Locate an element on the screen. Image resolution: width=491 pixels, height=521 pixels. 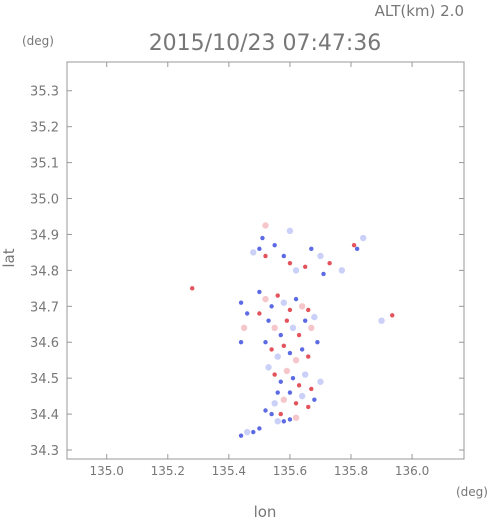
y-tick-label: 34.9 is located at coordinates (44, 235).